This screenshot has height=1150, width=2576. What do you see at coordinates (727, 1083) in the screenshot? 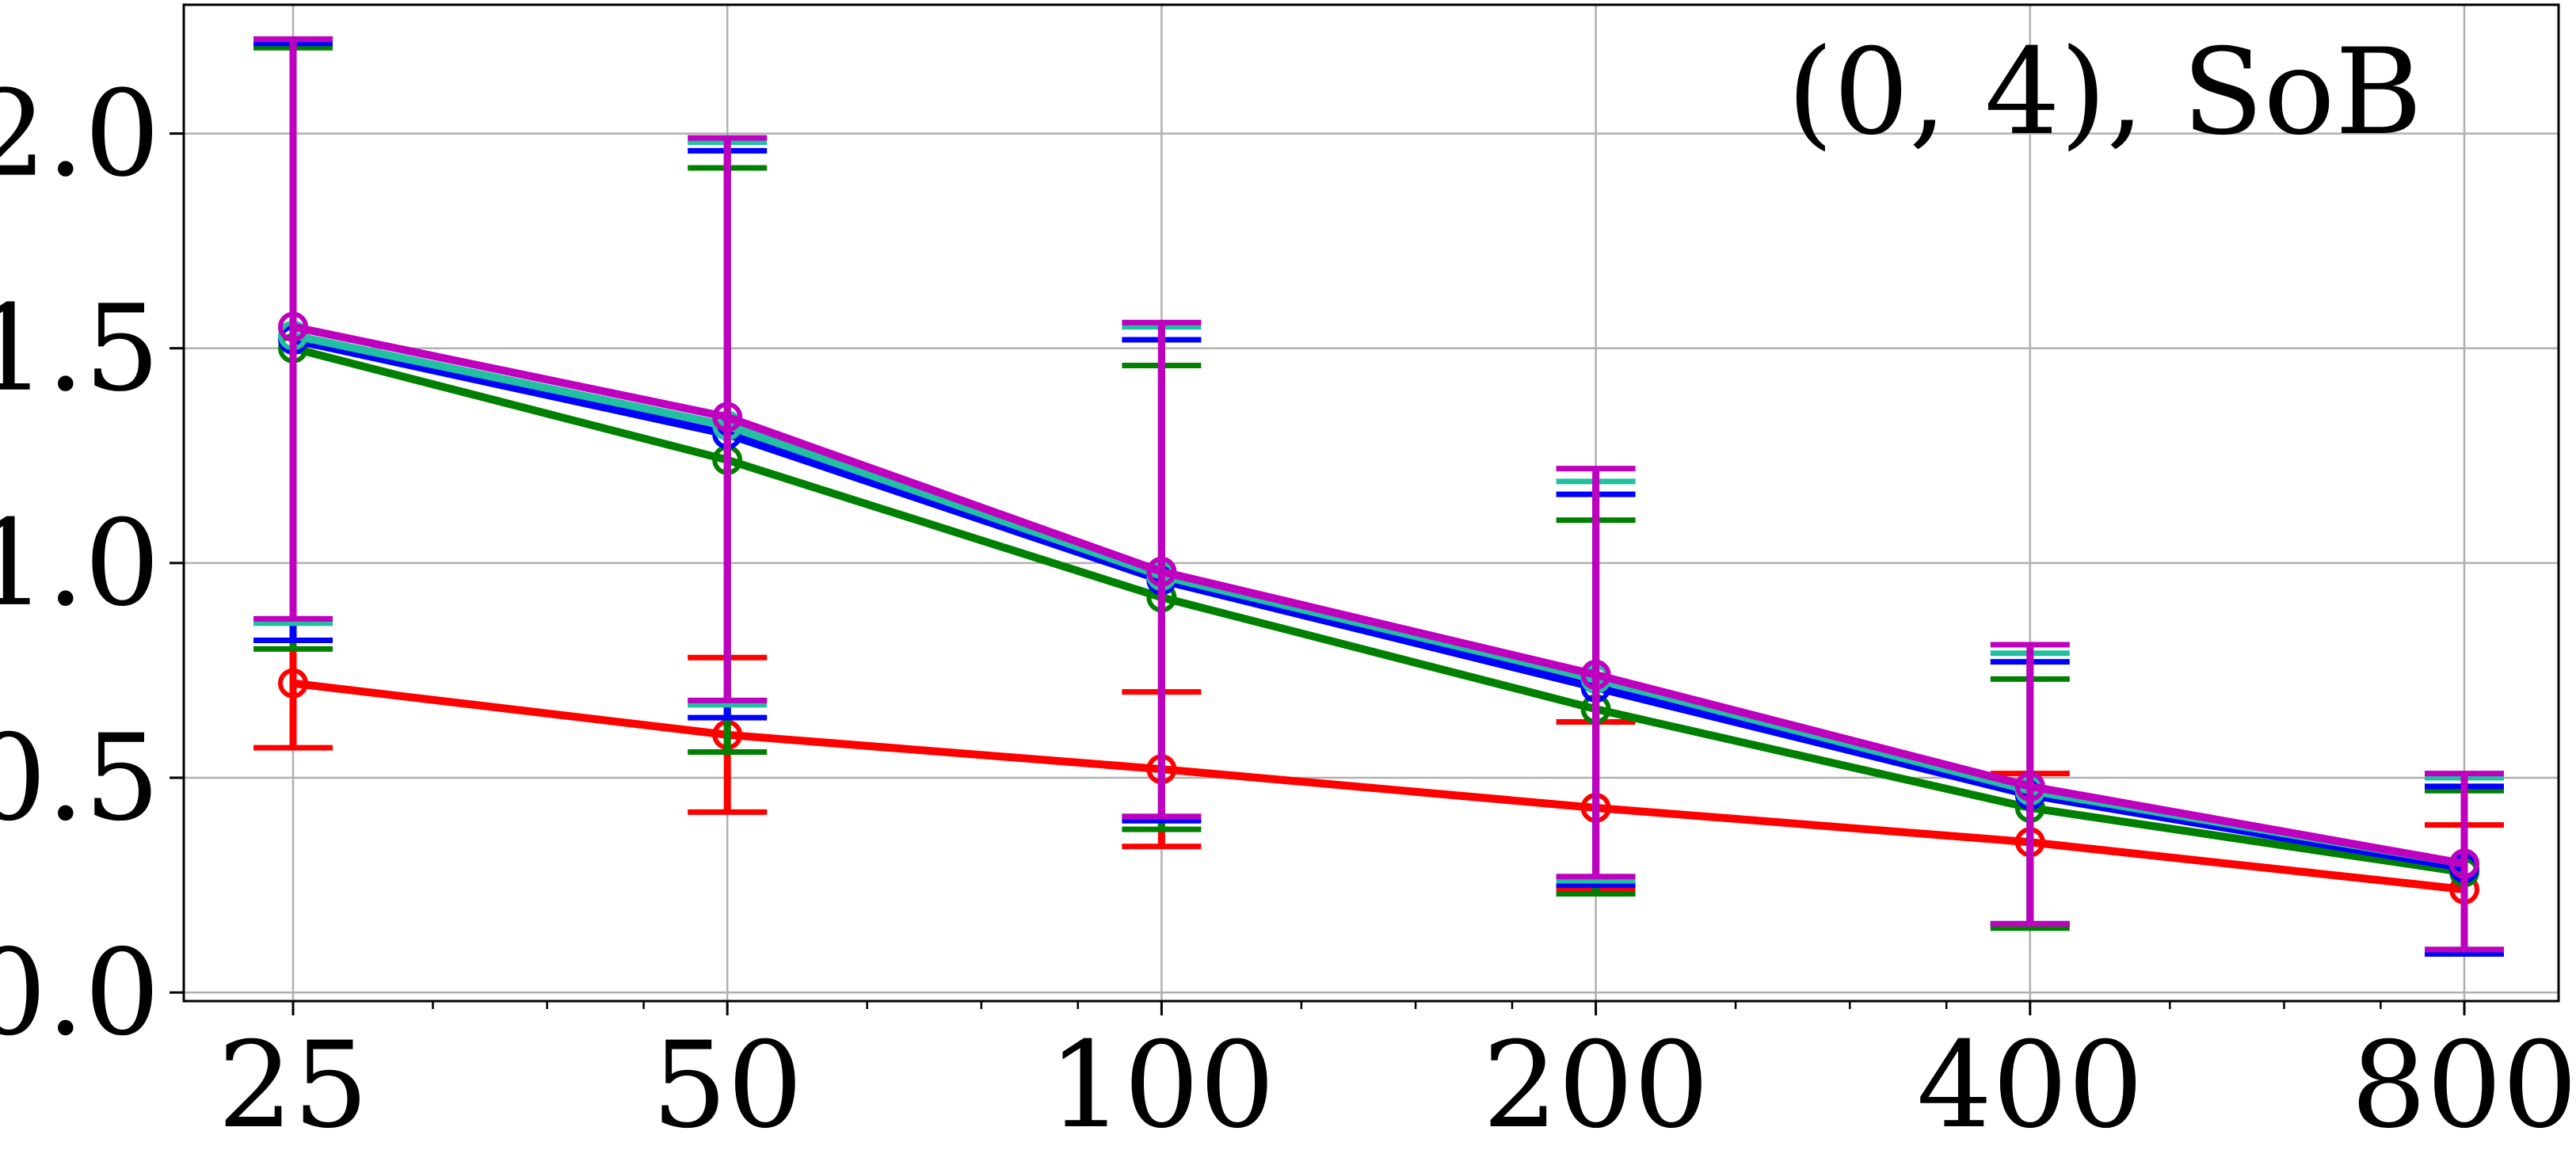
I see `x-tick-label: 50` at bounding box center [727, 1083].